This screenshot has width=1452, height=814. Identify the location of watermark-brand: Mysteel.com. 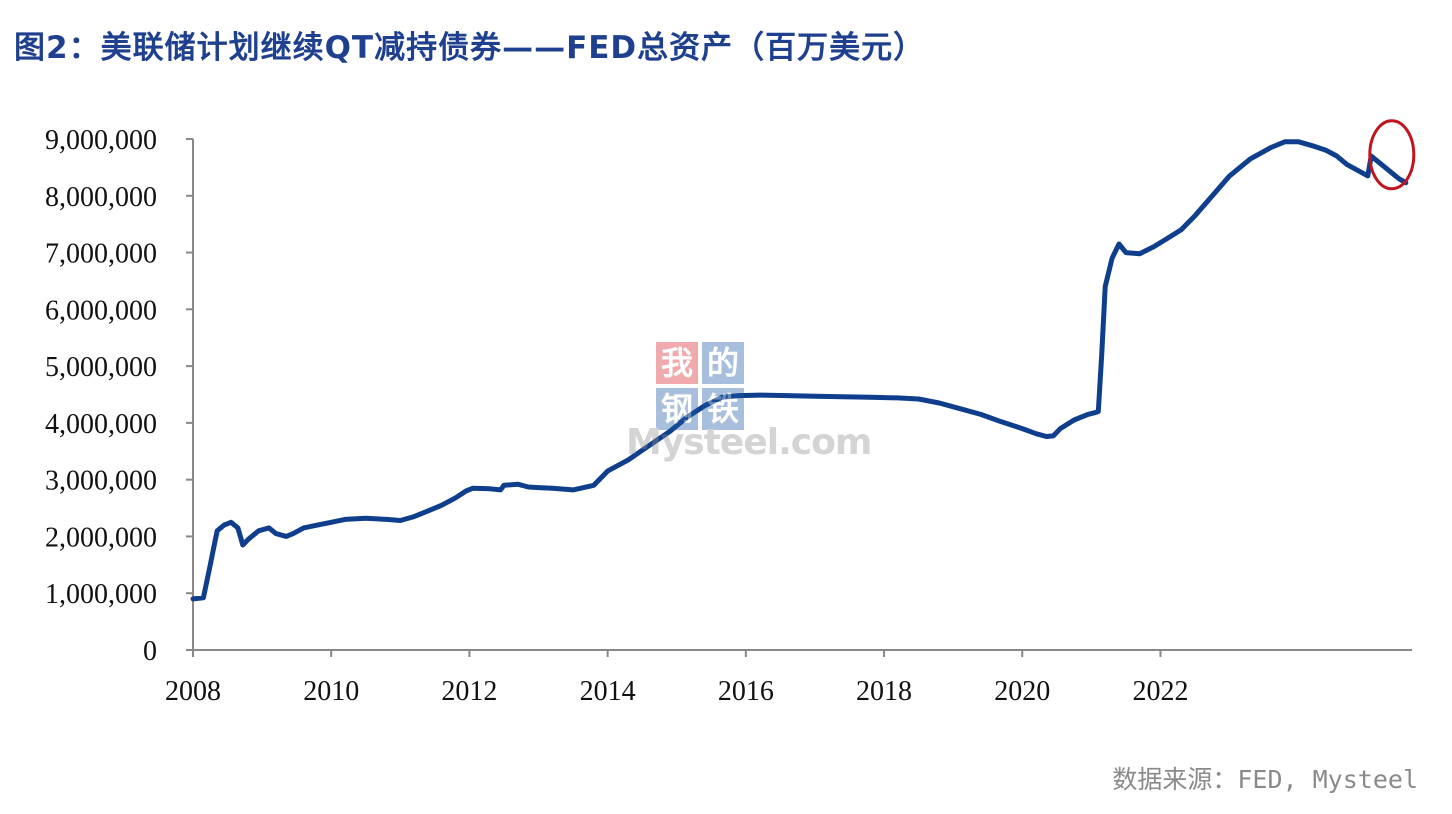
(749, 442).